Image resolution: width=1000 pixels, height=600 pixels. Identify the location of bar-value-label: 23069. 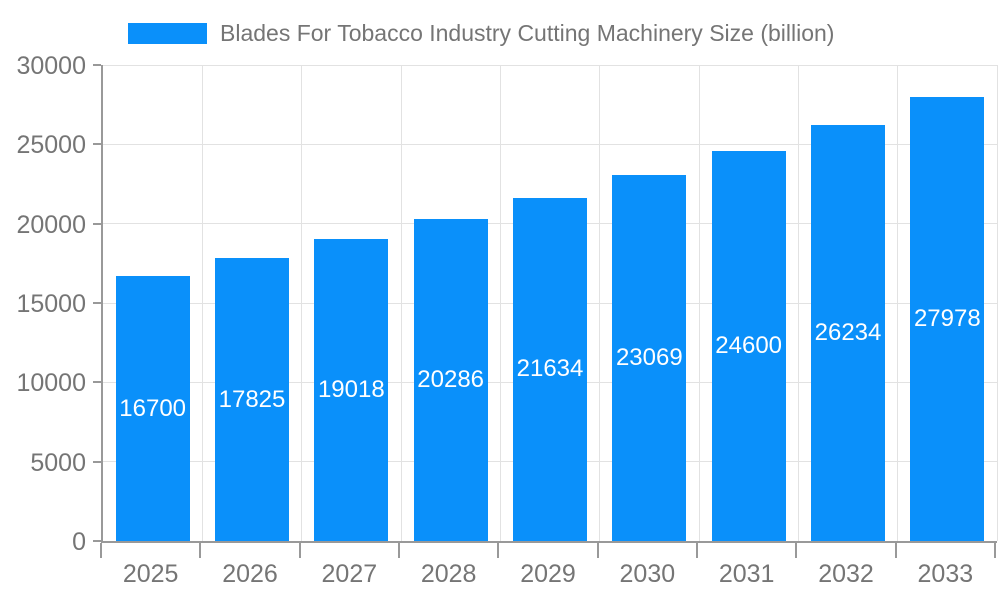
(649, 357).